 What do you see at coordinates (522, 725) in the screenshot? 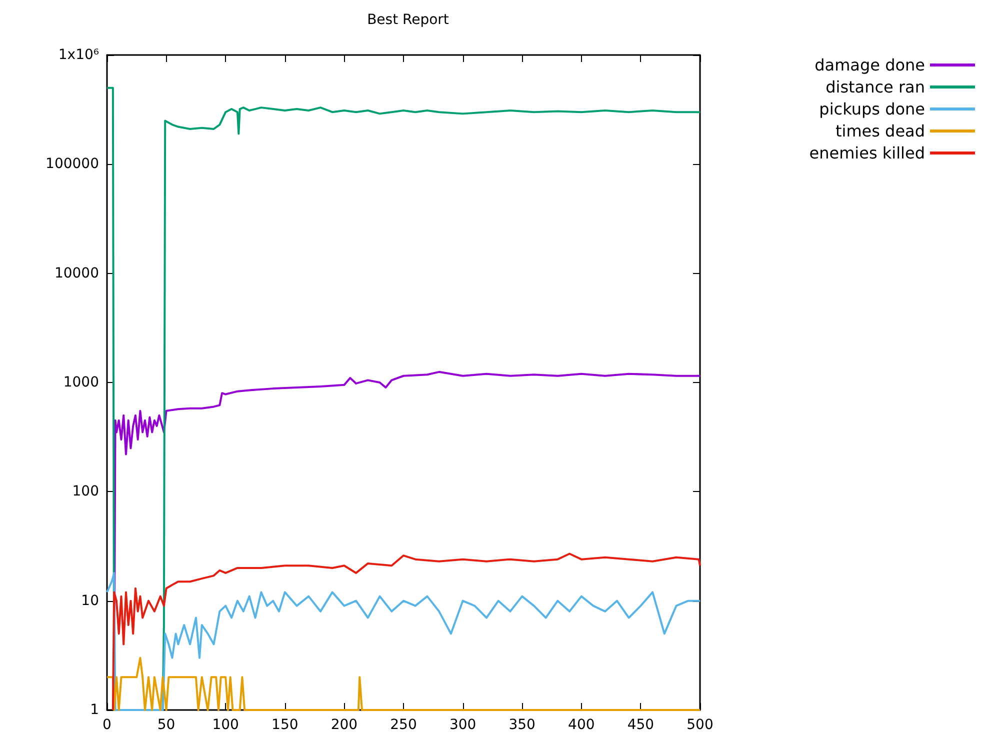
I see `x-tick-label: 350` at bounding box center [522, 725].